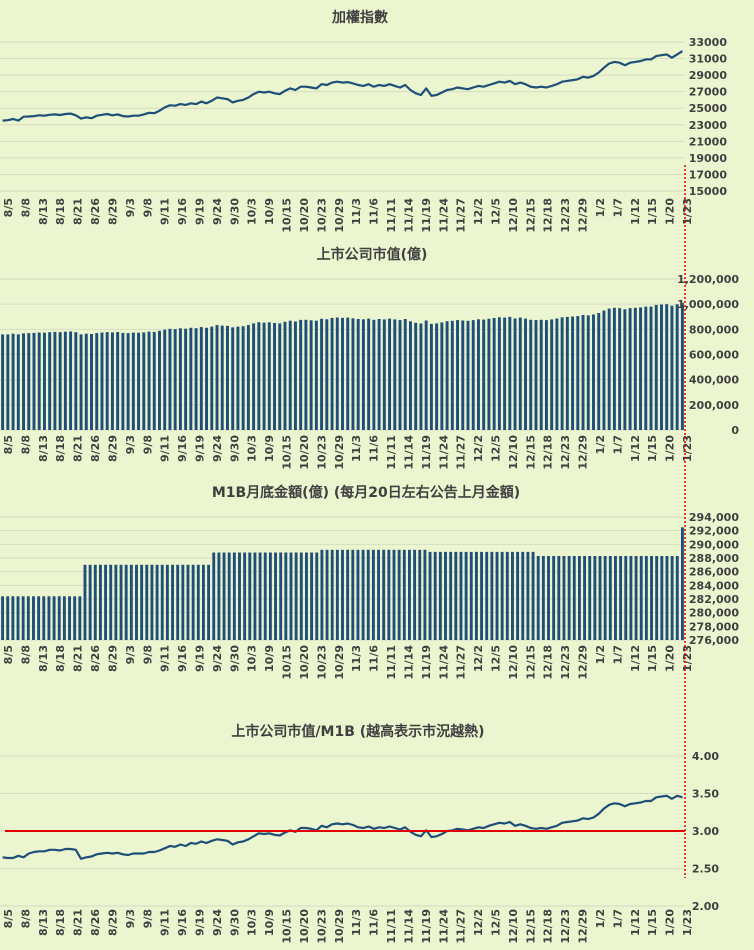 This screenshot has height=950, width=754. What do you see at coordinates (95, 211) in the screenshot?
I see `taiex-x-tick-label: 8/26` at bounding box center [95, 211].